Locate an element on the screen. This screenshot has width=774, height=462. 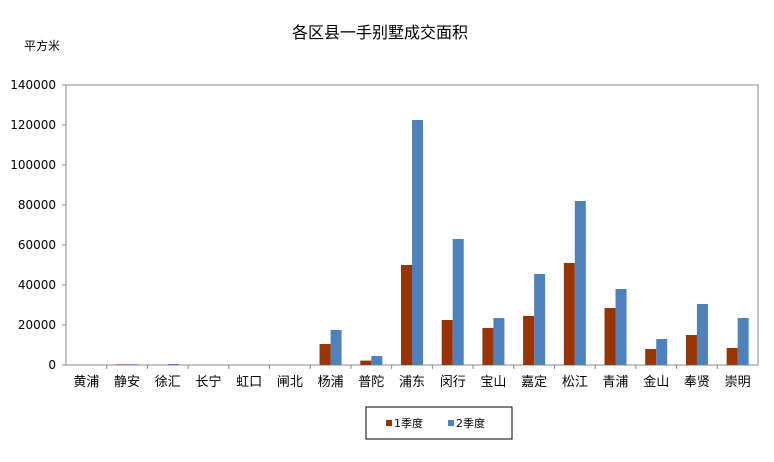
x-tick-label: 黄浦 is located at coordinates (86, 382).